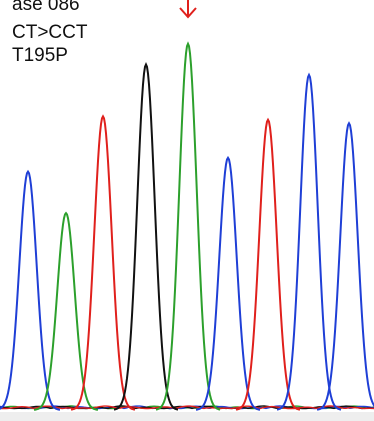  What do you see at coordinates (228, 283) in the screenshot?
I see `peak-5-C` at bounding box center [228, 283].